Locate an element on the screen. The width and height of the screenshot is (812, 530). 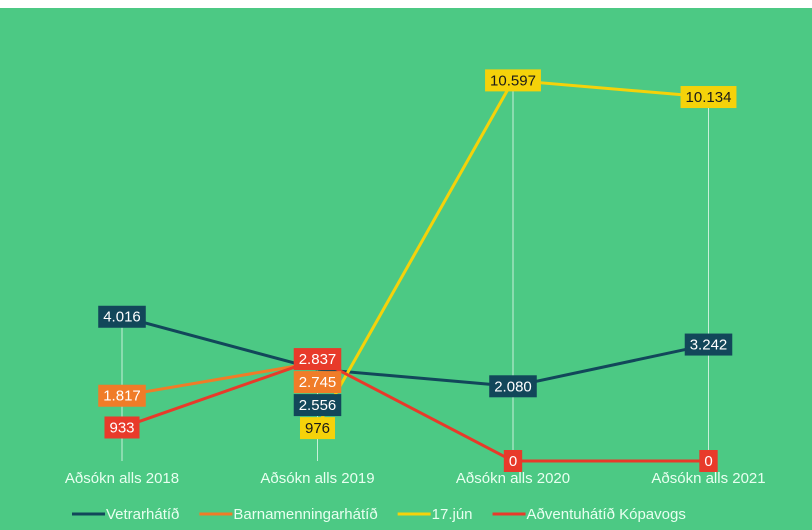
data-label-text: 2.745 is located at coordinates (318, 382).